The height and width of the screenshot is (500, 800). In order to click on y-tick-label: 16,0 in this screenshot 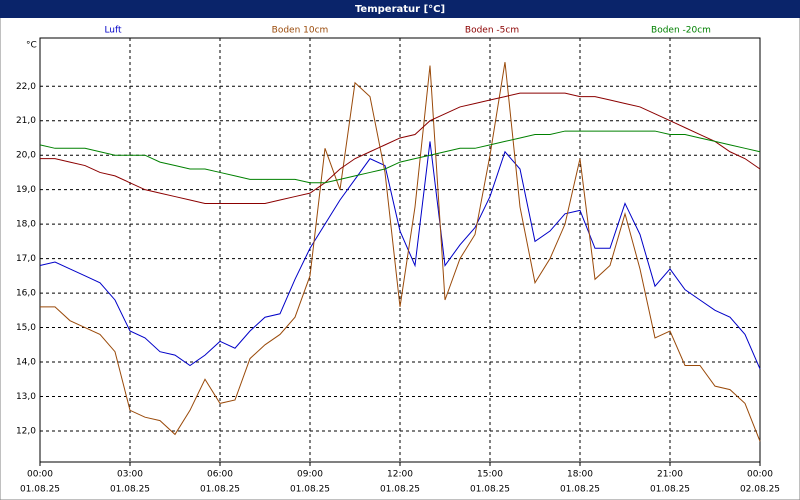, I will do `click(26, 294)`.